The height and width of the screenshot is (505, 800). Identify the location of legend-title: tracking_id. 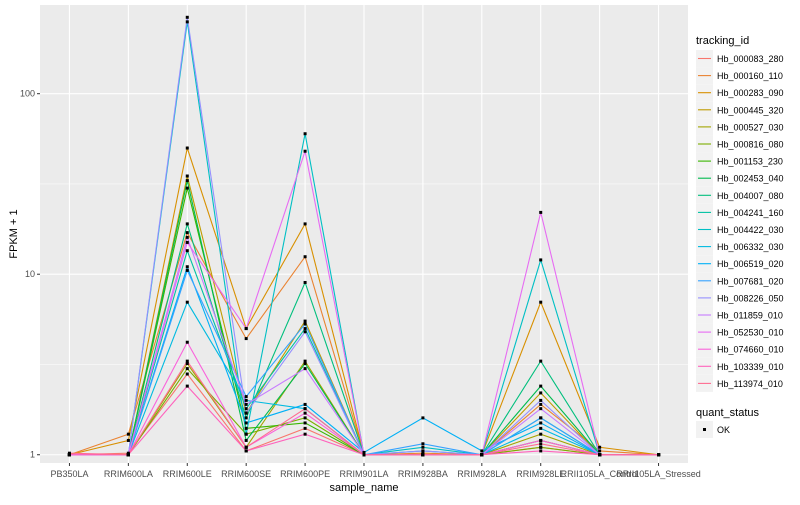
(722, 41).